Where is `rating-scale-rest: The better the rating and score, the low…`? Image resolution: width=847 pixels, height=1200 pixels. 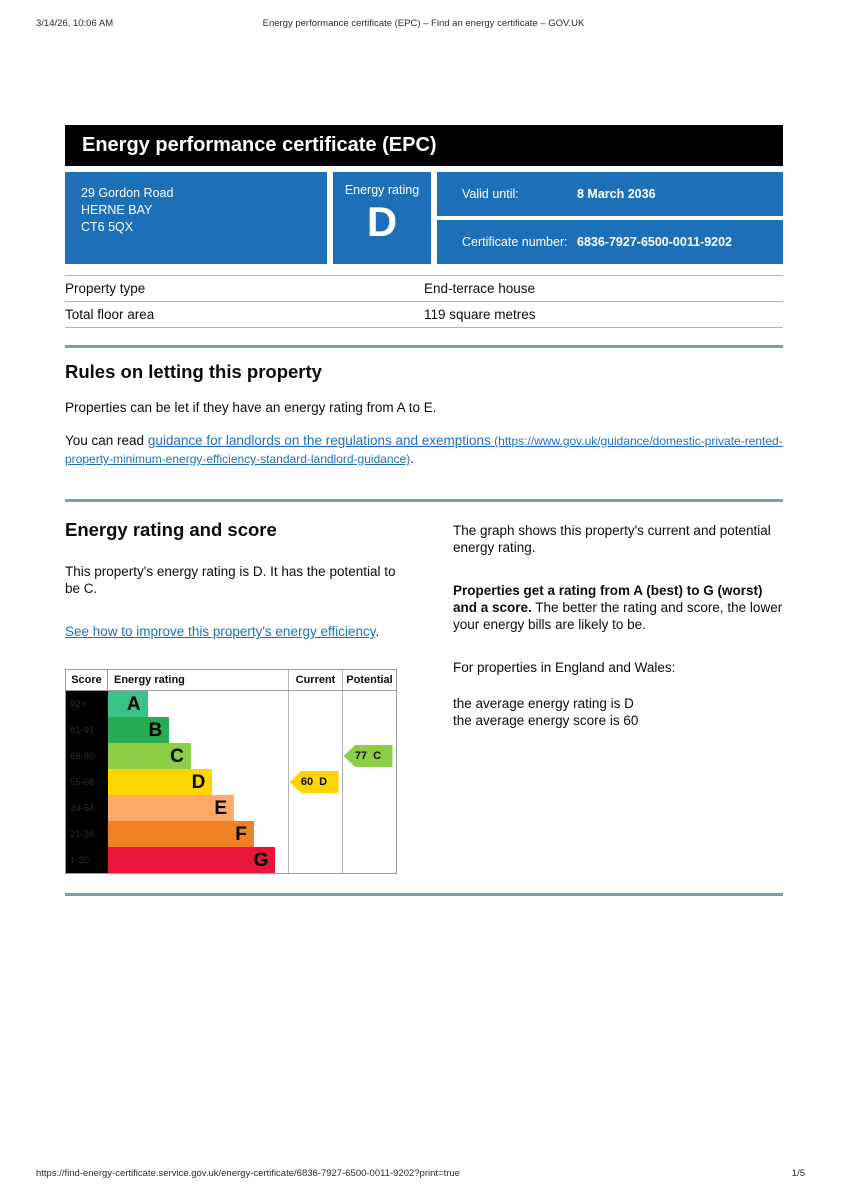 rating-scale-rest: The better the rating and score, the low… is located at coordinates (618, 616).